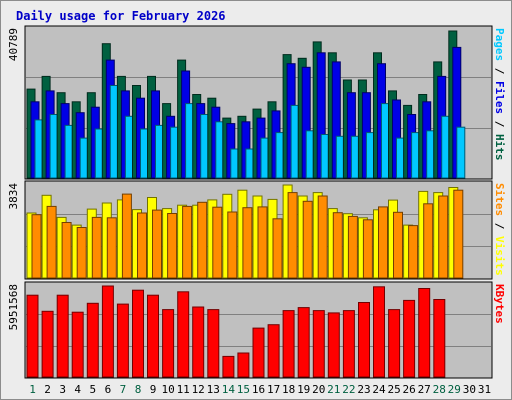 Image resolution: width=512 pixels, height=400 pixels. I want to click on day-label-9: 9, so click(153, 389).